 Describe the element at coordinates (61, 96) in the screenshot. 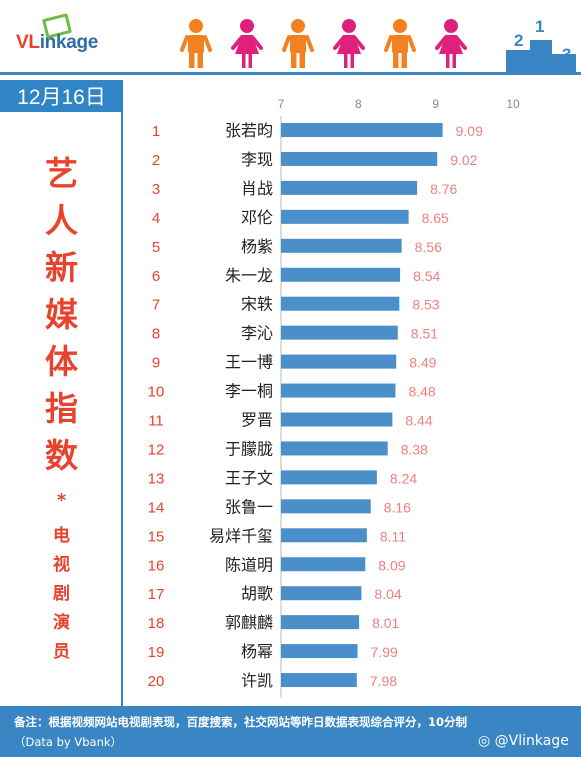

I see `date-label: 12月16日` at that location.